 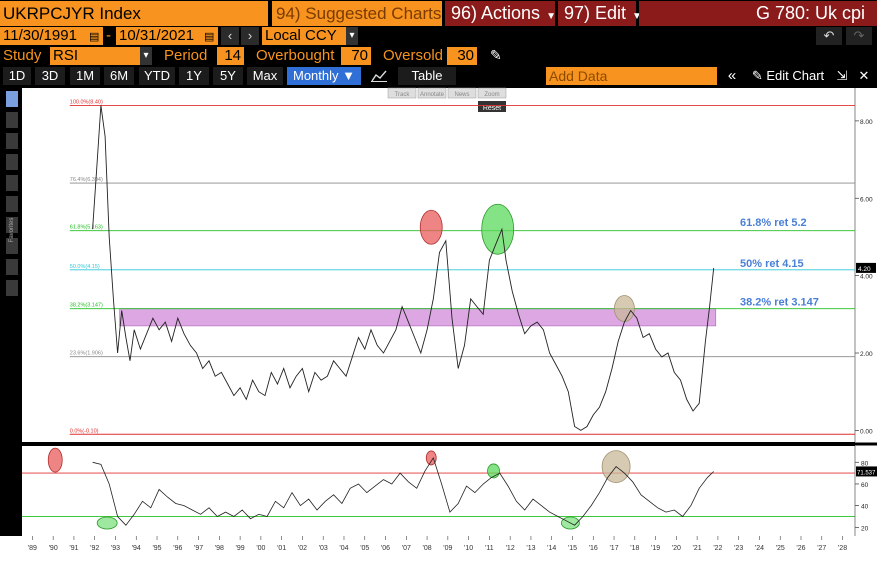 I want to click on suggested-charts-label: 94) Suggested Charts, so click(x=359, y=13).